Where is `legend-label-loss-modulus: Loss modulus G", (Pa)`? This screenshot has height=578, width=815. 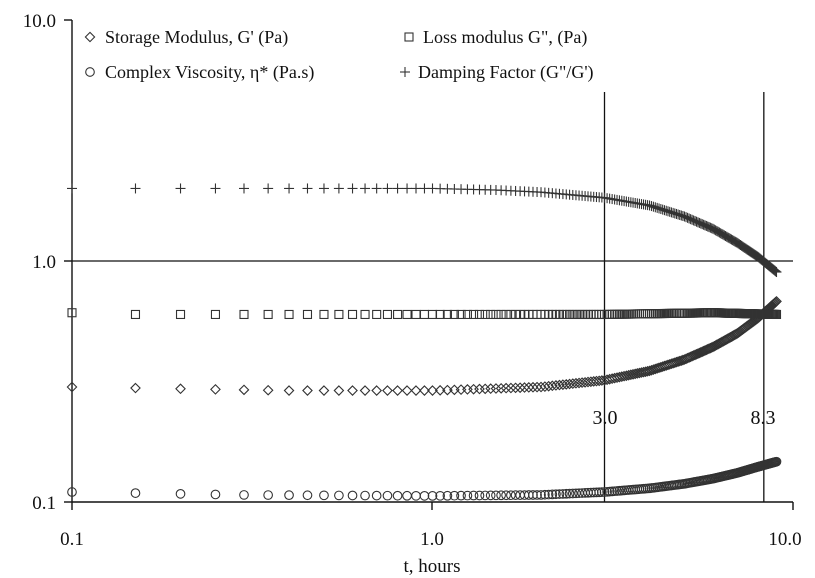
legend-label-loss-modulus: Loss modulus G", (Pa) is located at coordinates (505, 37).